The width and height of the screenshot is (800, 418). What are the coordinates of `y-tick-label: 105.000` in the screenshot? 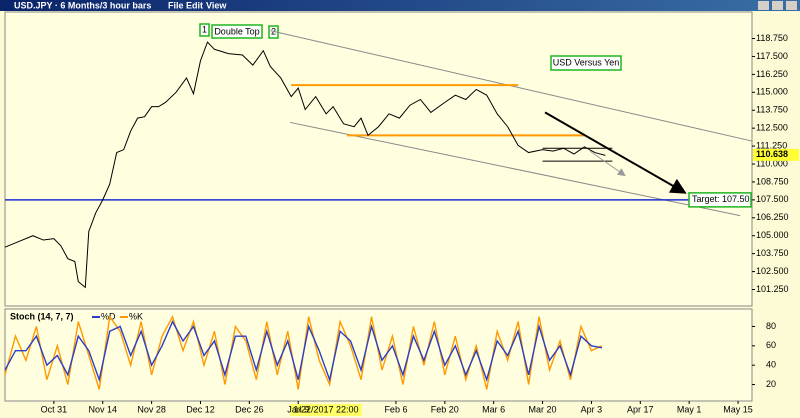 It's located at (772, 235).